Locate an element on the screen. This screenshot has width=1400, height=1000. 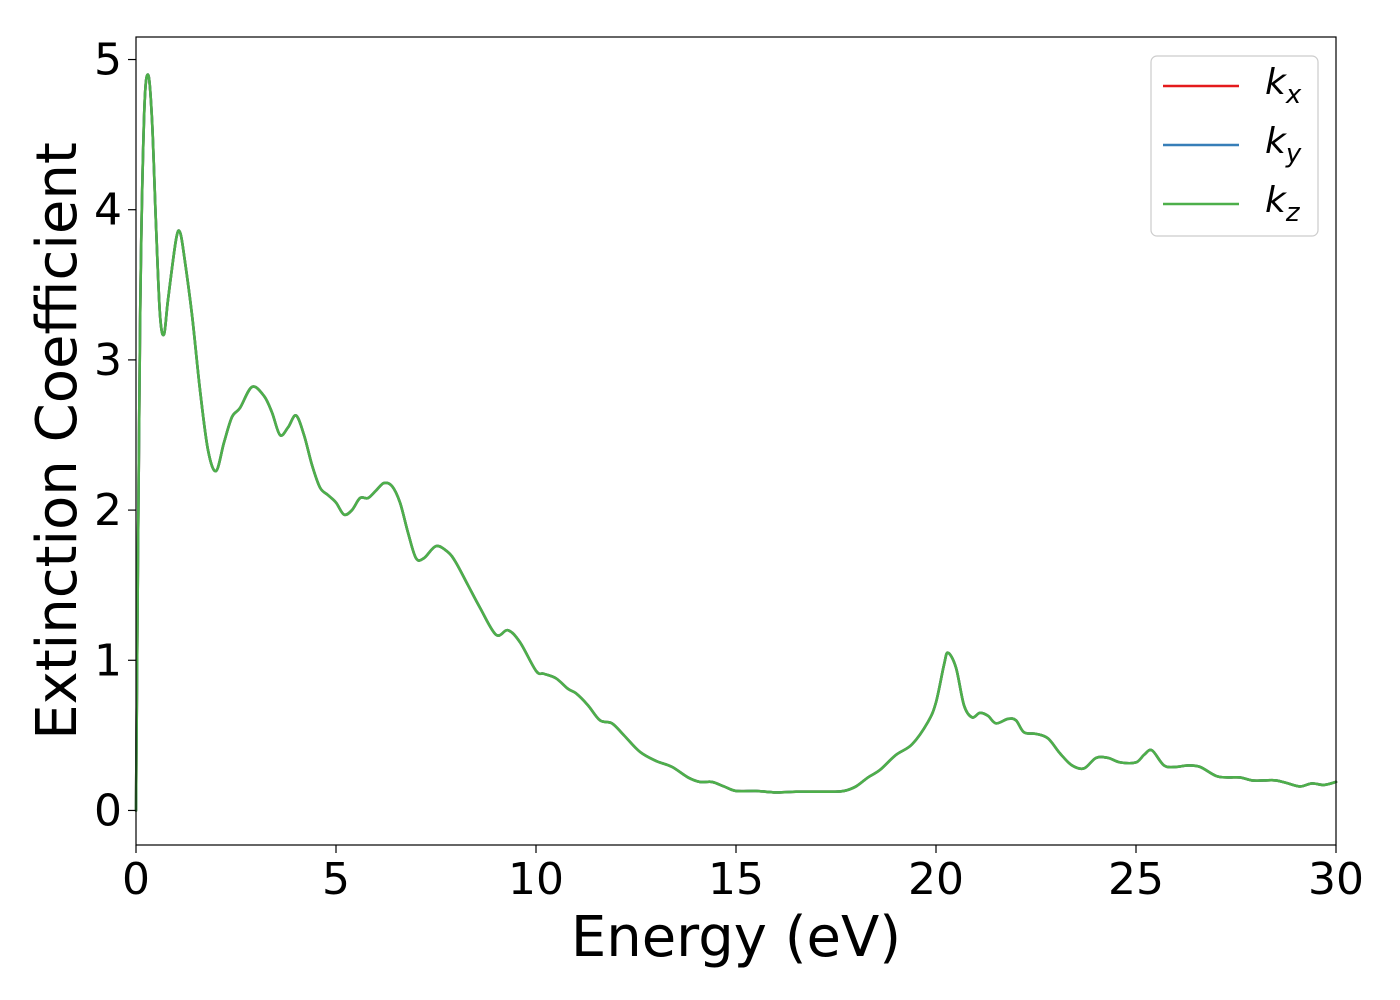
x-tick-label: 10 is located at coordinates (536, 879).